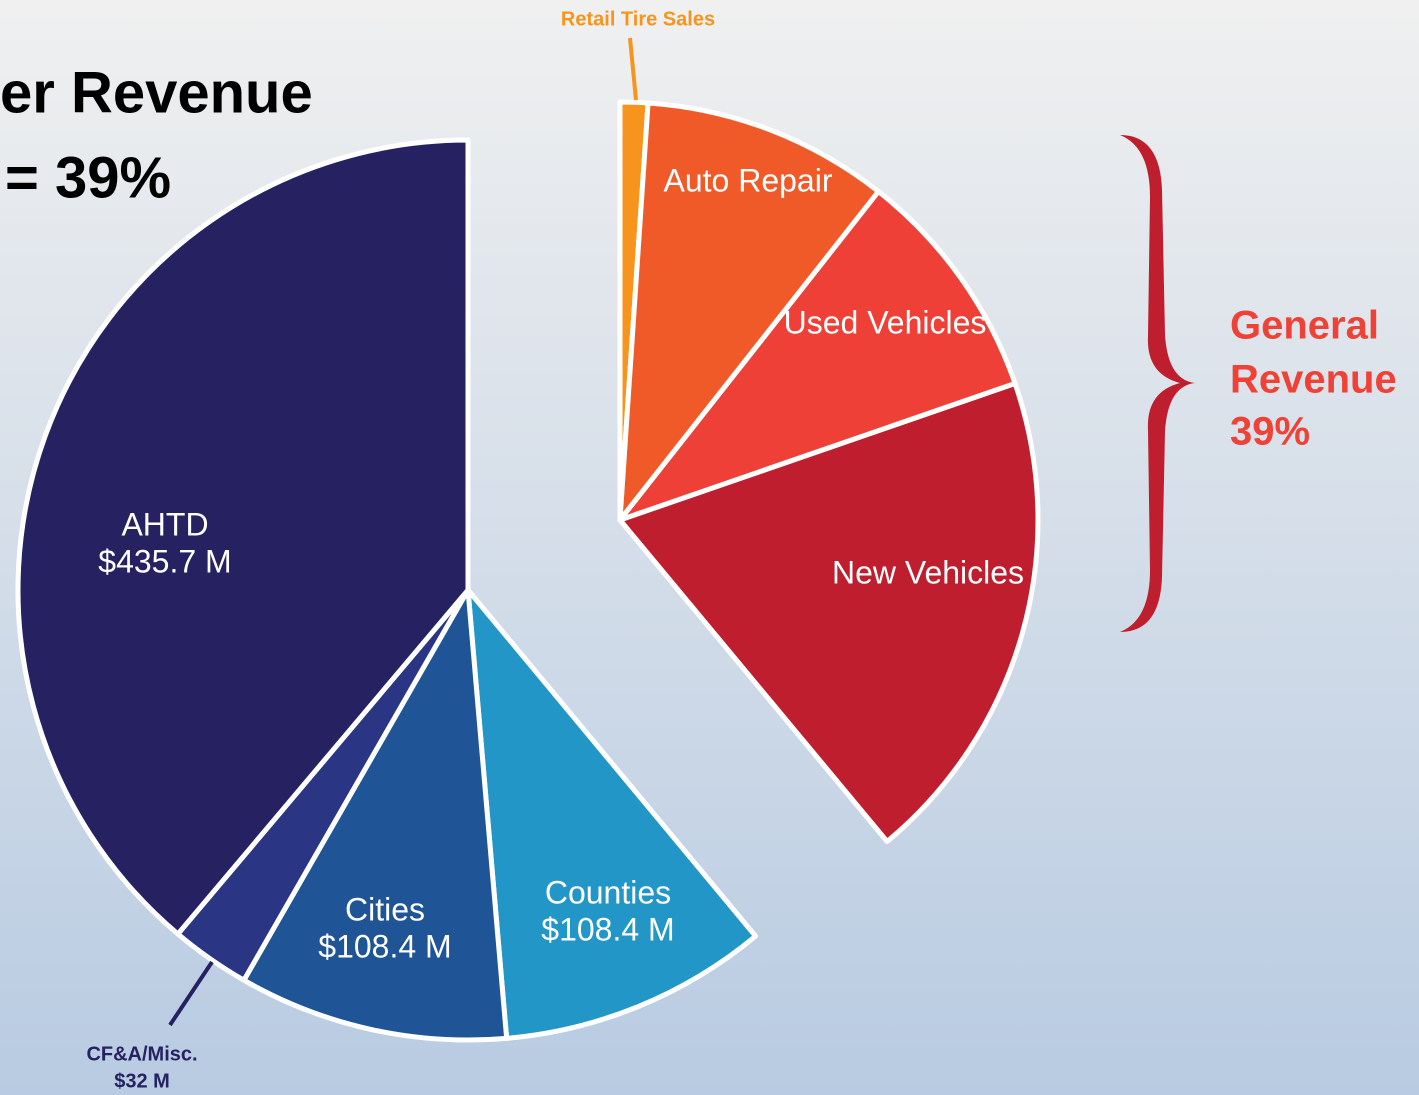  Describe the element at coordinates (164, 524) in the screenshot. I see `slice-label: AHTD` at that location.